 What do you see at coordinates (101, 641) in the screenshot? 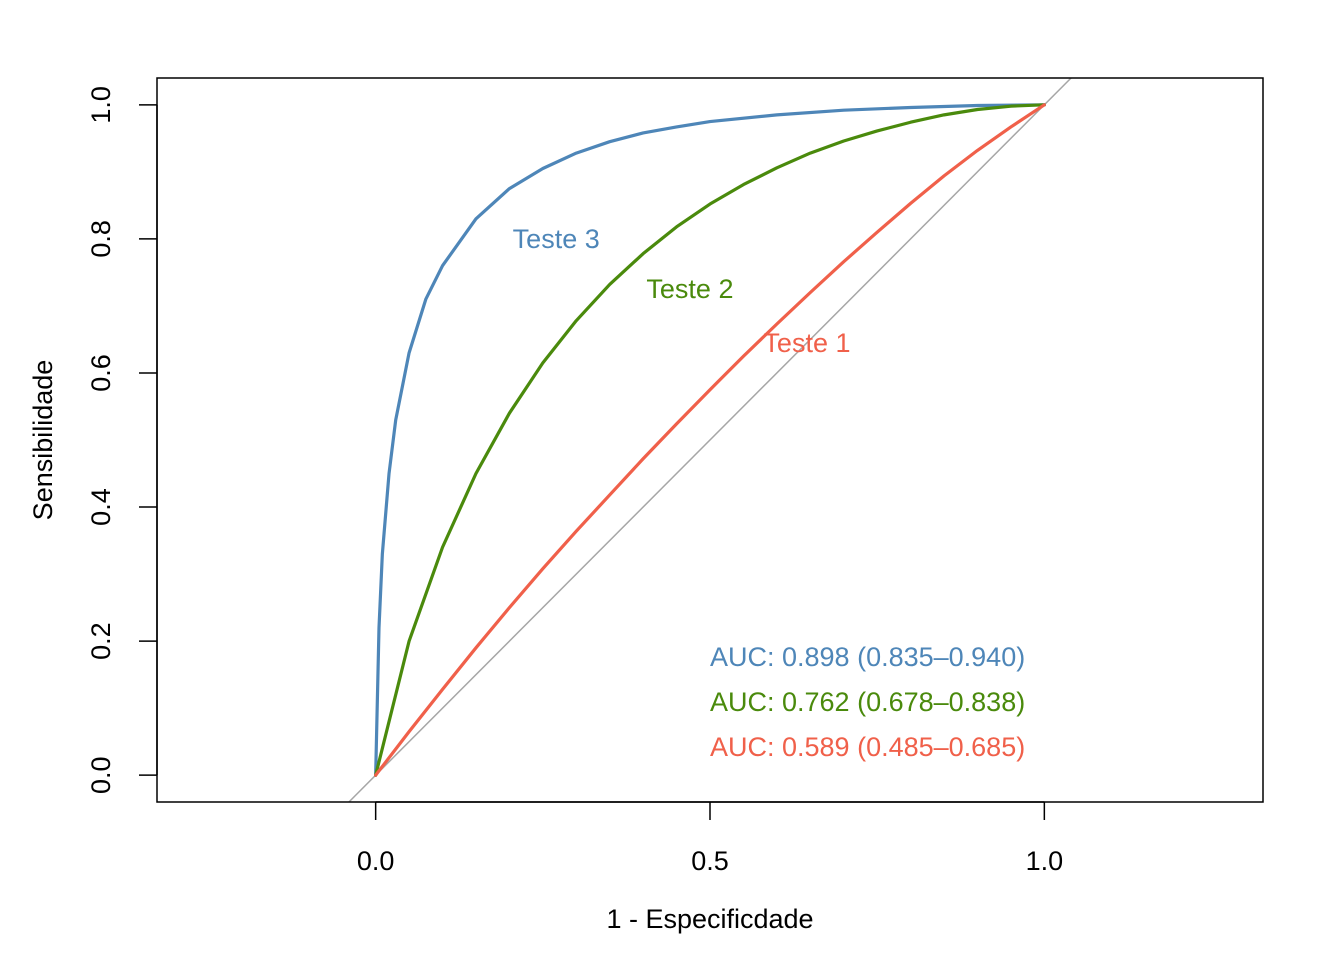
I see `y-tick-label: 0.2` at bounding box center [101, 641].